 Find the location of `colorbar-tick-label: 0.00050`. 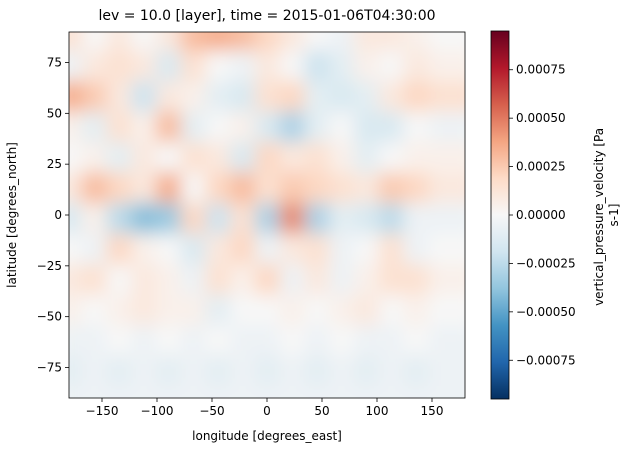

colorbar-tick-label: 0.00050 is located at coordinates (541, 118).